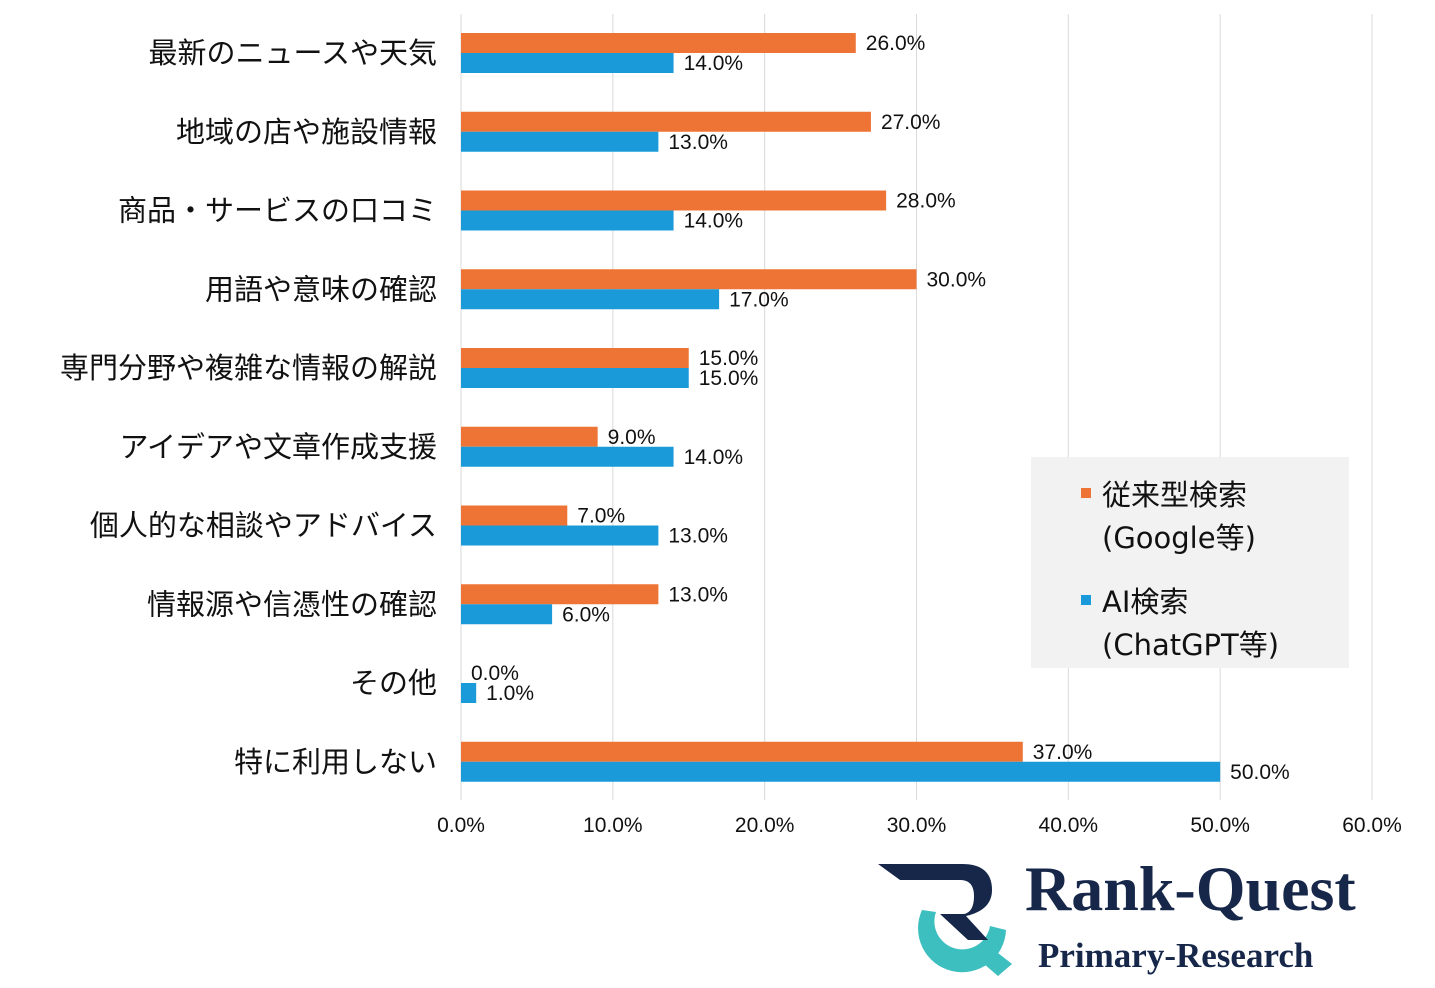  I want to click on legend-label-ai-line1: AI検索, so click(1145, 602).